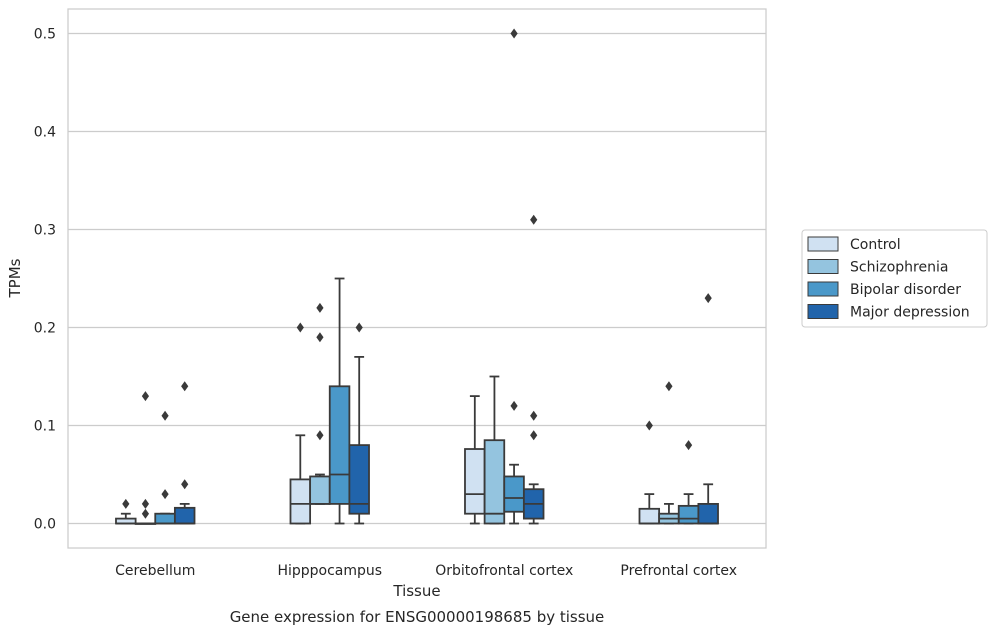  I want to click on x-tick-label: Prefrontal cortex, so click(678, 571).